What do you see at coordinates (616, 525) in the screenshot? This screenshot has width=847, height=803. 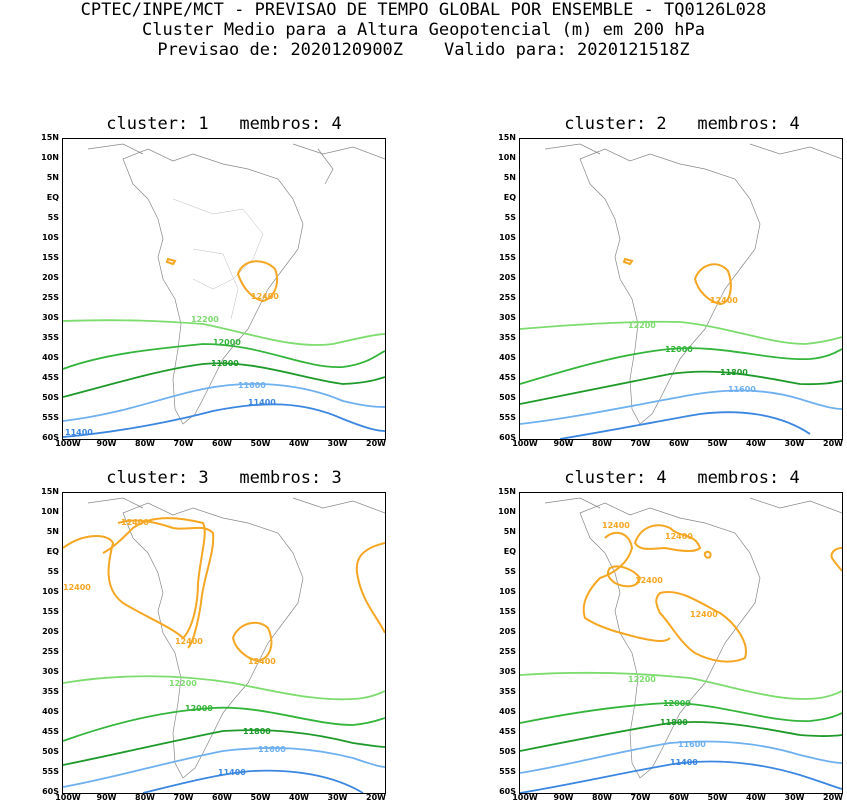 I see `label-12400a: 12400` at bounding box center [616, 525].